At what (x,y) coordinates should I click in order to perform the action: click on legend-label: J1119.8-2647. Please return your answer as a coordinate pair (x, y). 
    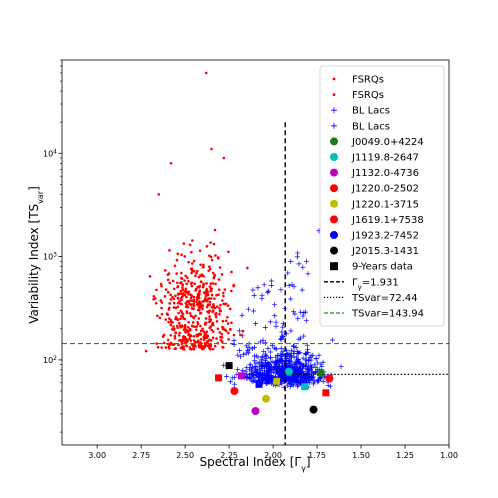
    Looking at the image, I should click on (385, 158).